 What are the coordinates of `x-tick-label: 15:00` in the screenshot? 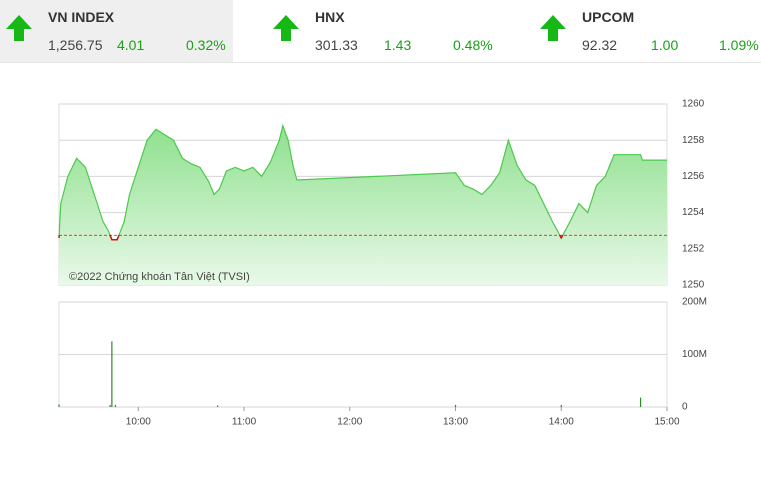 It's located at (666, 422).